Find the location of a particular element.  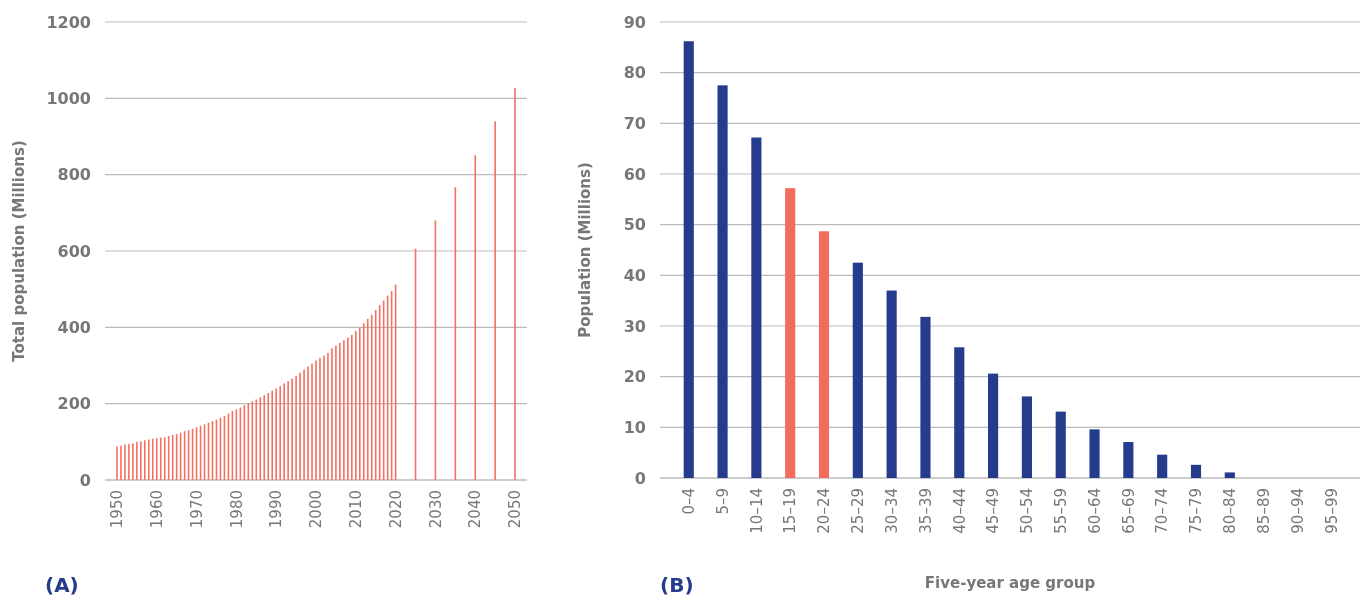

y-tick-label: 70 is located at coordinates (634, 123).